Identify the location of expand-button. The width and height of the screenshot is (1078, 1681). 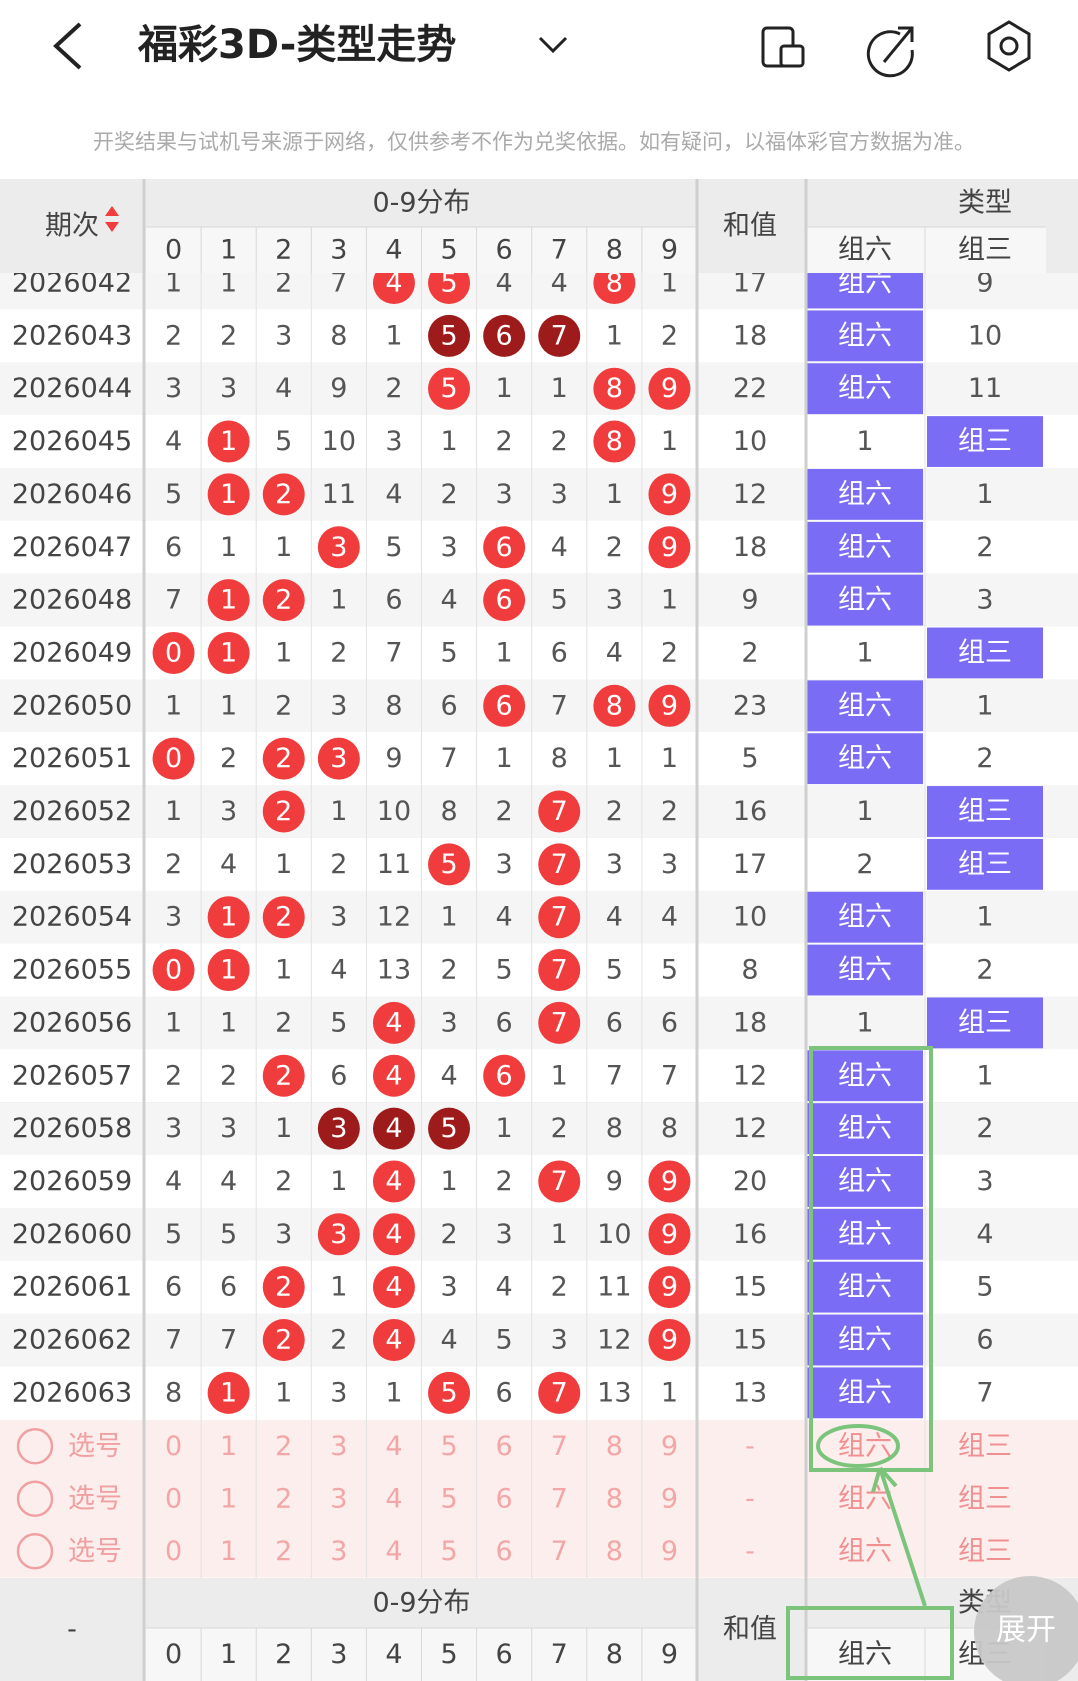
(1026, 1628).